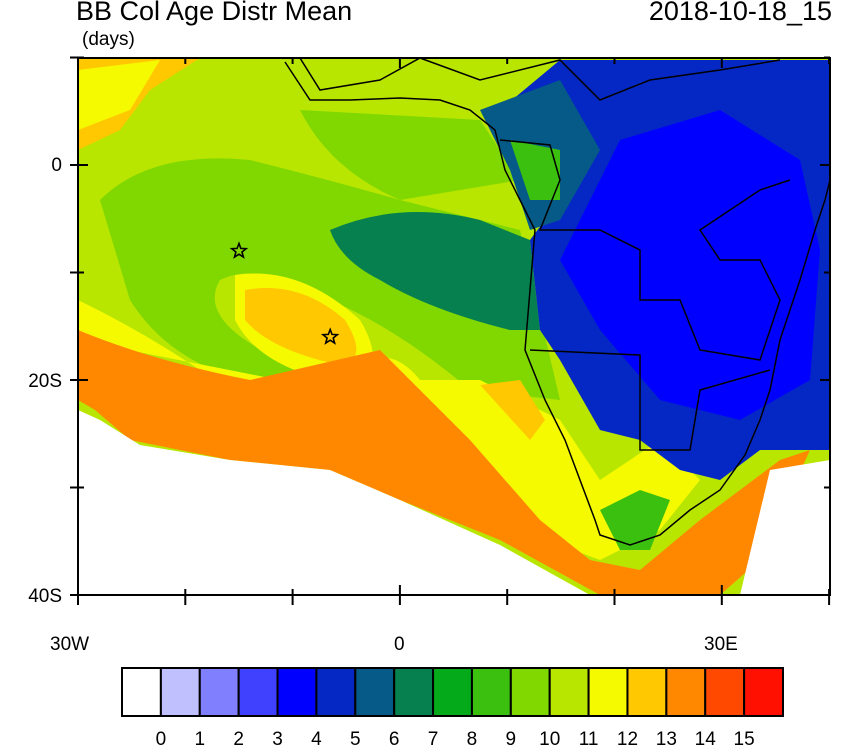 The height and width of the screenshot is (750, 850). What do you see at coordinates (410, 155) in the screenshot?
I see `field-green-north` at bounding box center [410, 155].